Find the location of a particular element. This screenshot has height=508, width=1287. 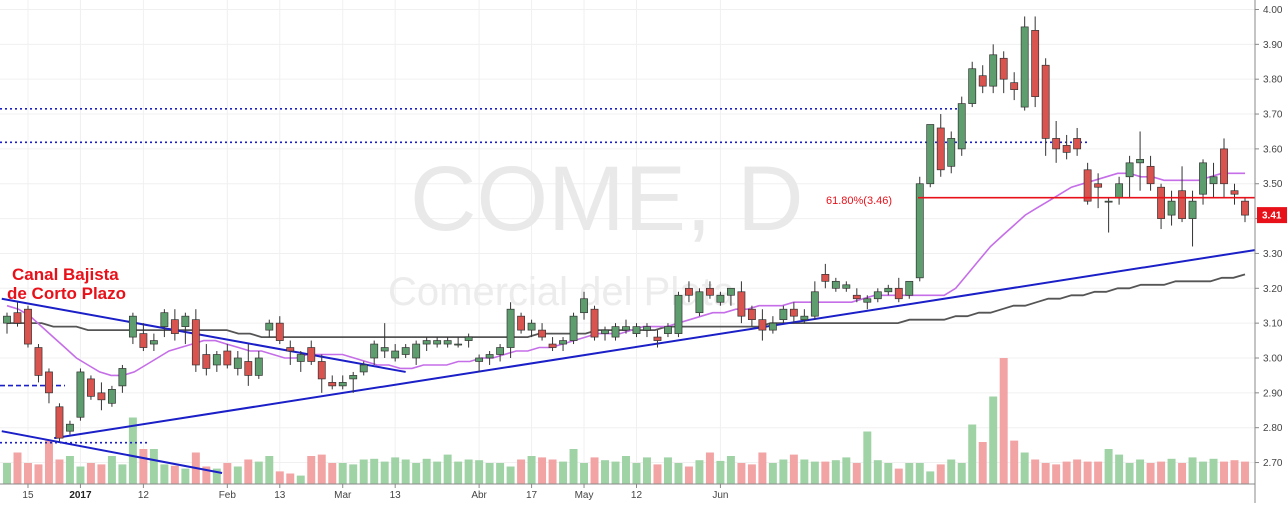

channel-annotation: Canal Bajista de Corto Plazo is located at coordinates (66, 284).